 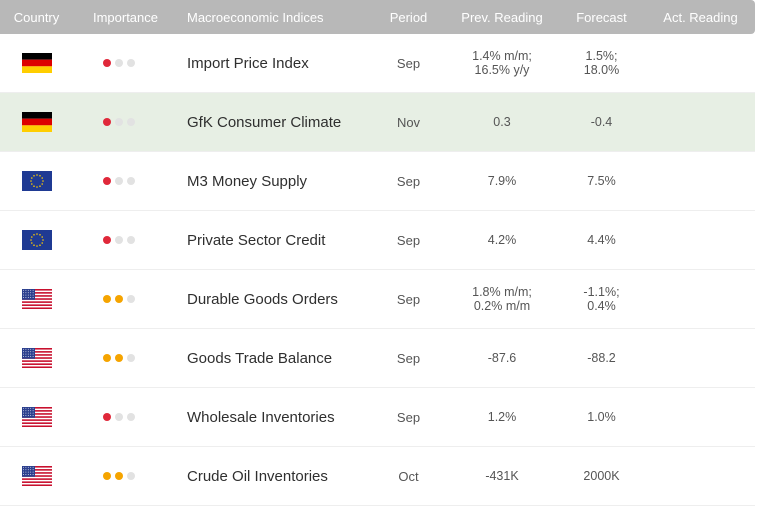 I want to click on prev-reading-line: 0.2% m/m, so click(x=502, y=306).